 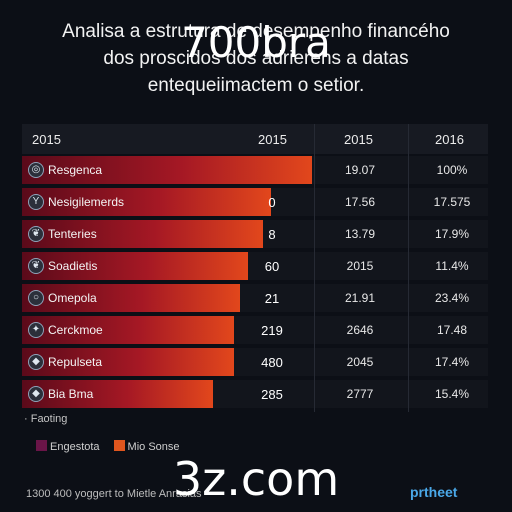 I want to click on row-label: Repulseta, so click(x=75, y=362).